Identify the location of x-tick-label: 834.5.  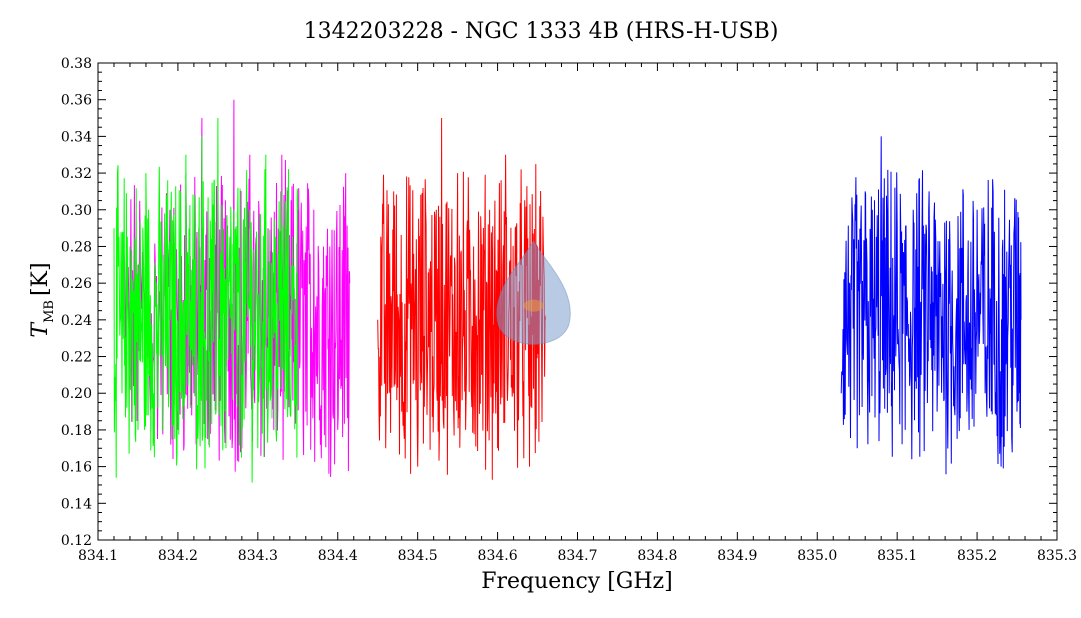
(418, 556).